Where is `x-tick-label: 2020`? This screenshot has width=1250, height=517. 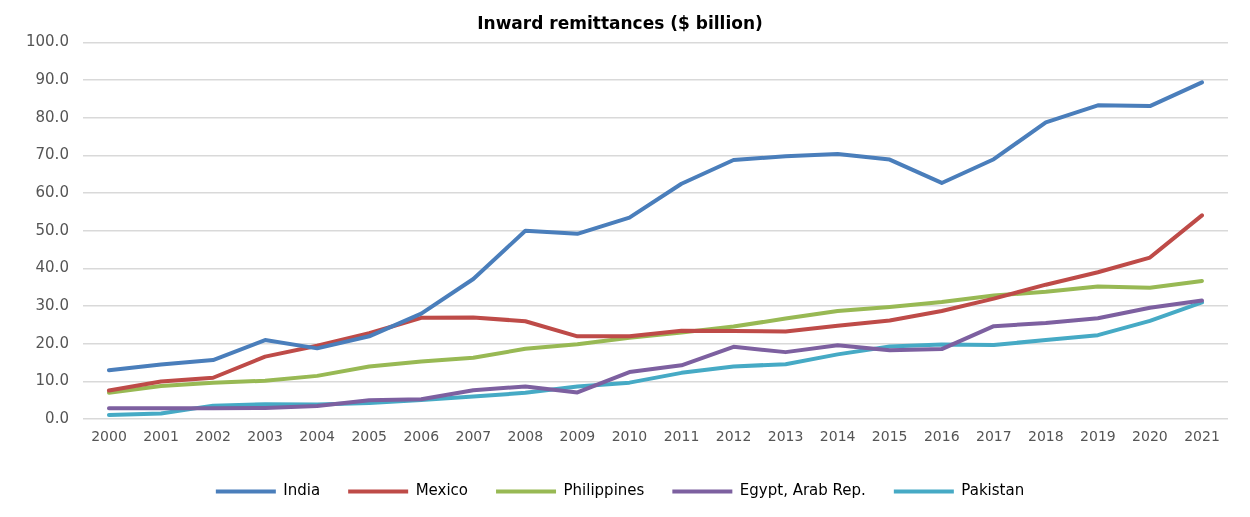 x-tick-label: 2020 is located at coordinates (1150, 436).